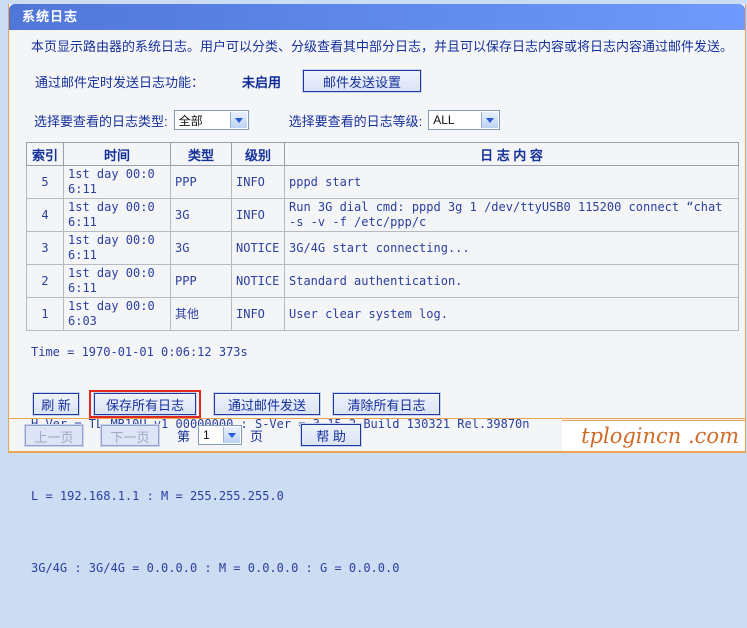 The image size is (747, 628). I want to click on log-type-label: 选择要查看的日志类型:, so click(101, 121).